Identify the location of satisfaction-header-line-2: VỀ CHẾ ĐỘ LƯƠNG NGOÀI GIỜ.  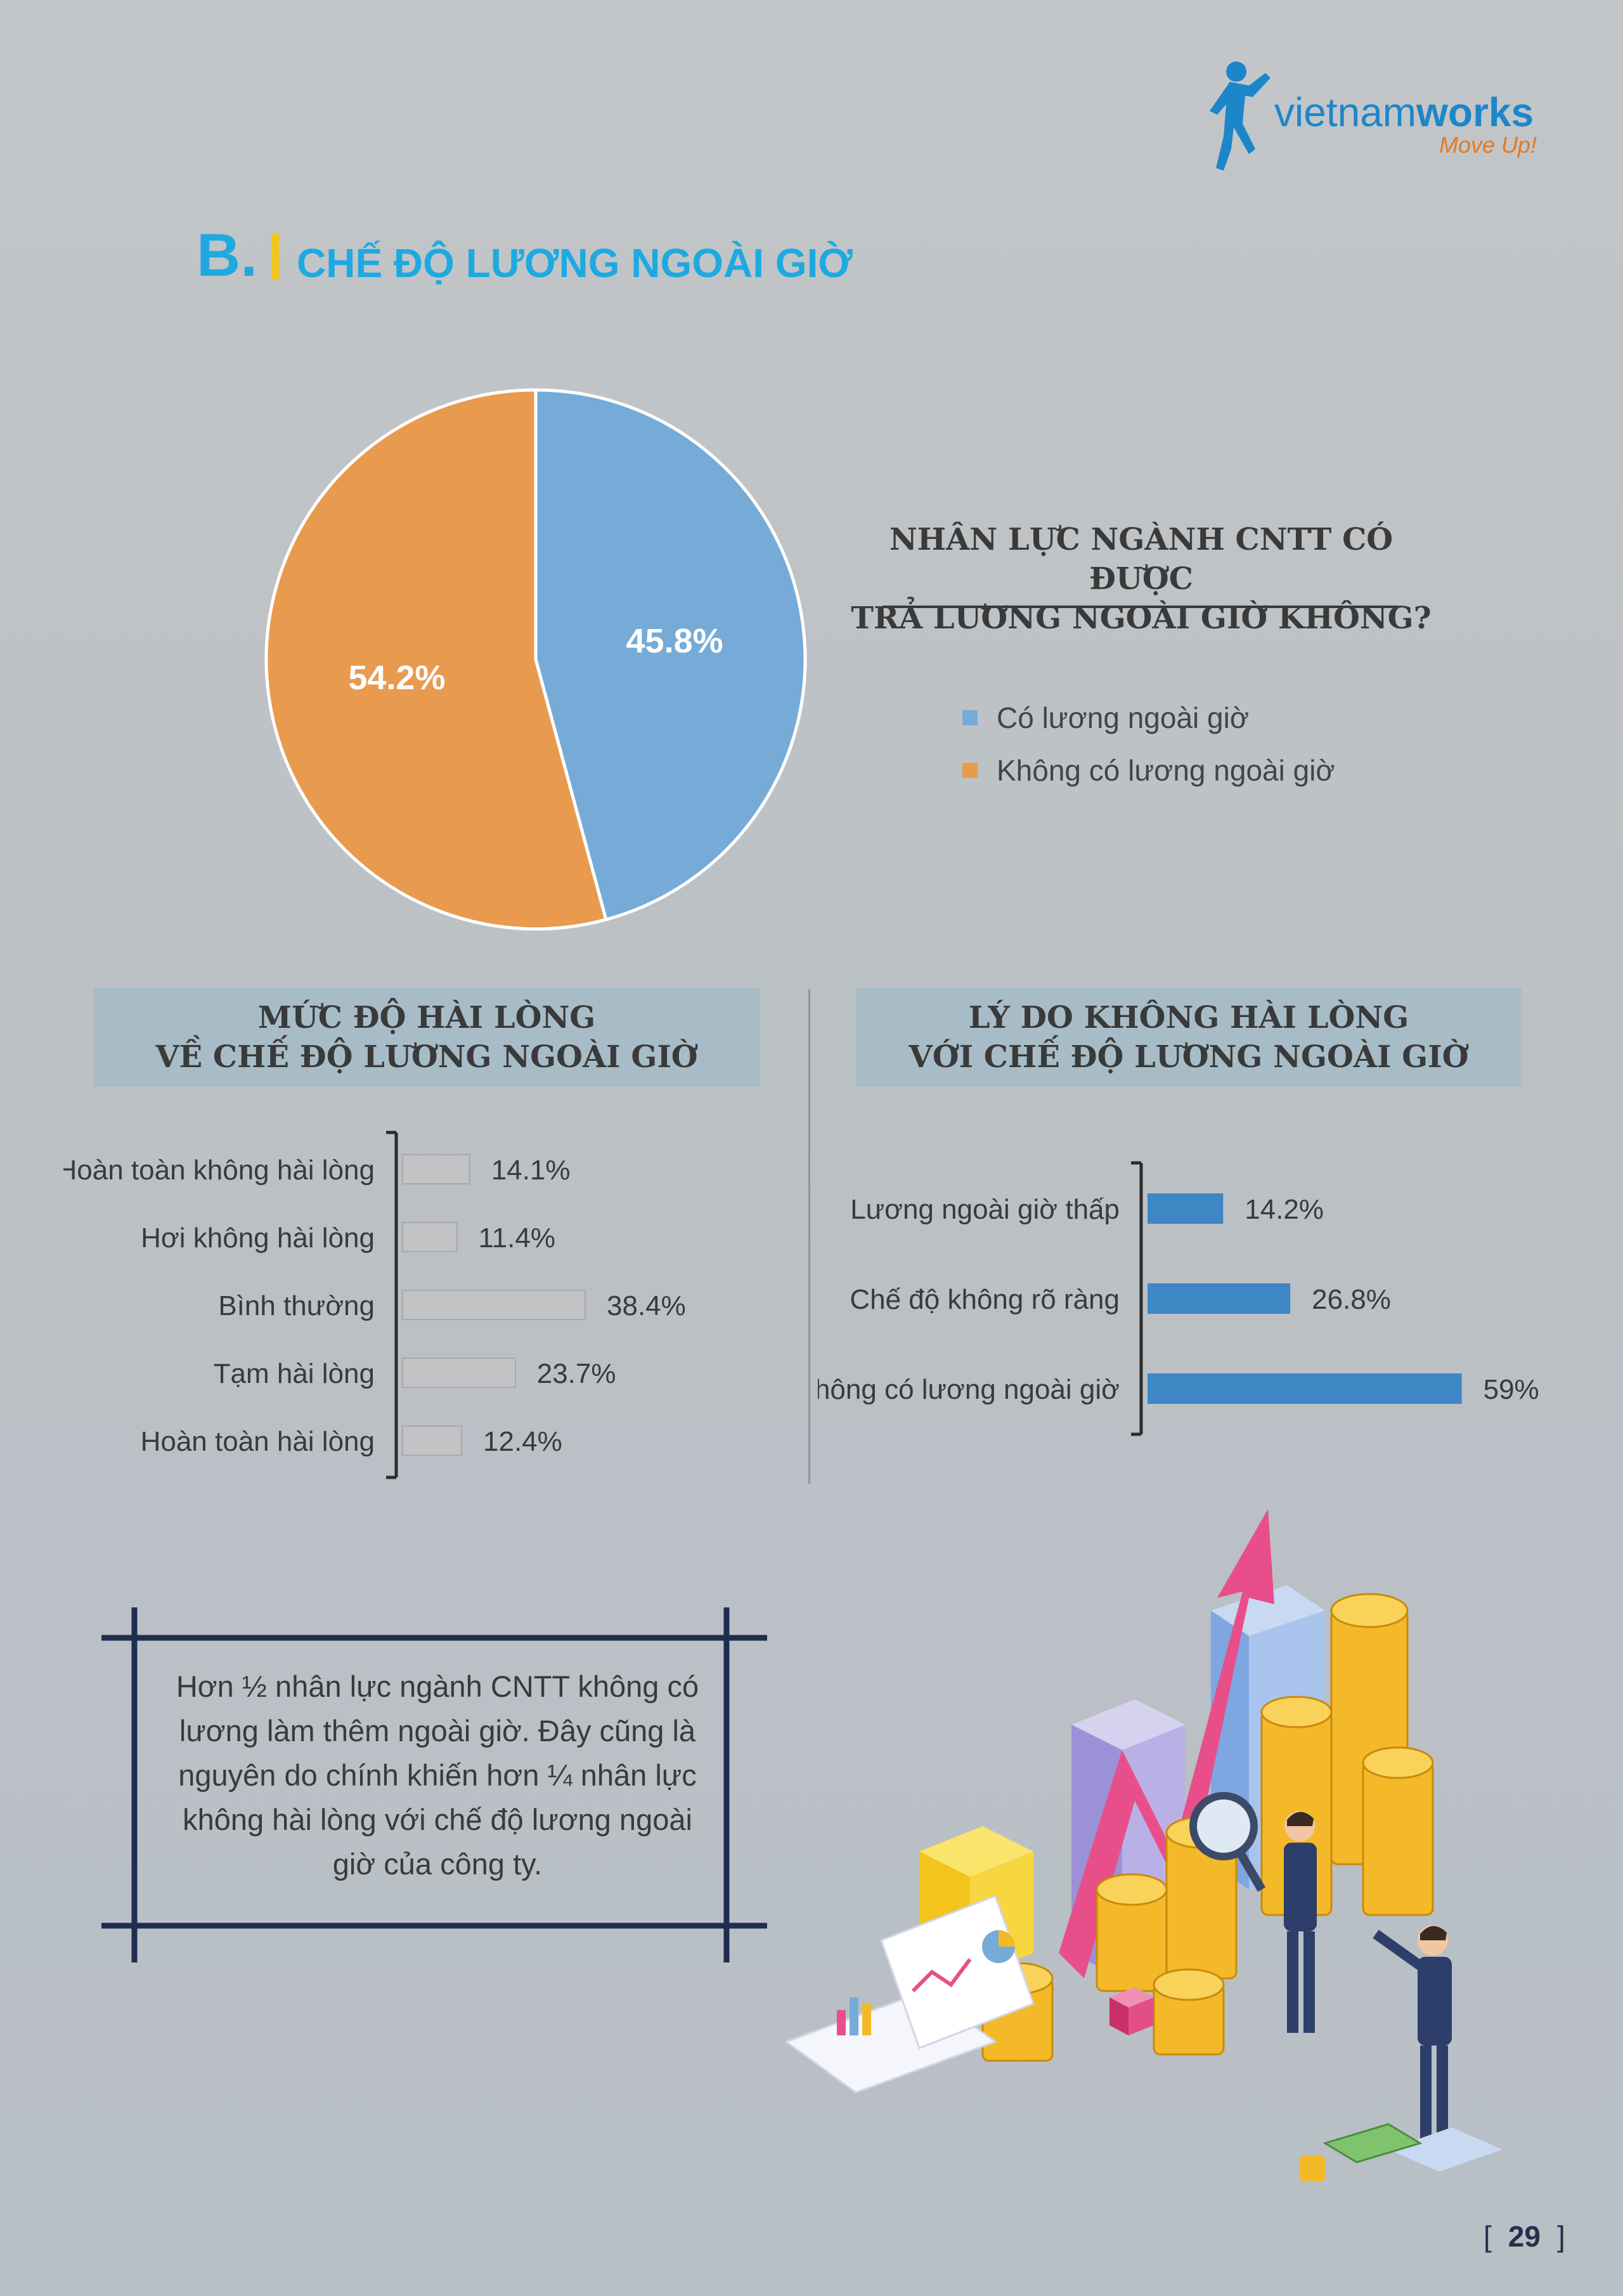
(427, 1057).